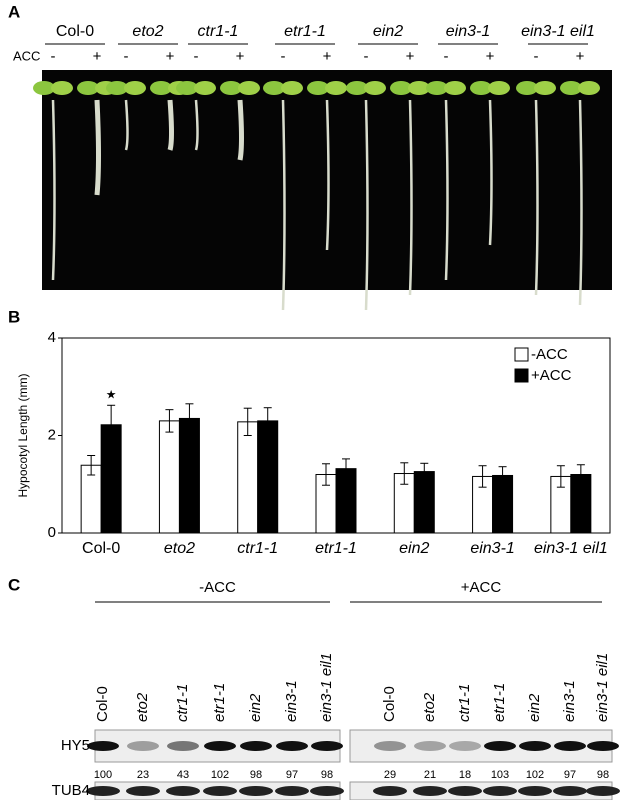 The width and height of the screenshot is (631, 805). I want to click on hy5-level: 18, so click(465, 775).